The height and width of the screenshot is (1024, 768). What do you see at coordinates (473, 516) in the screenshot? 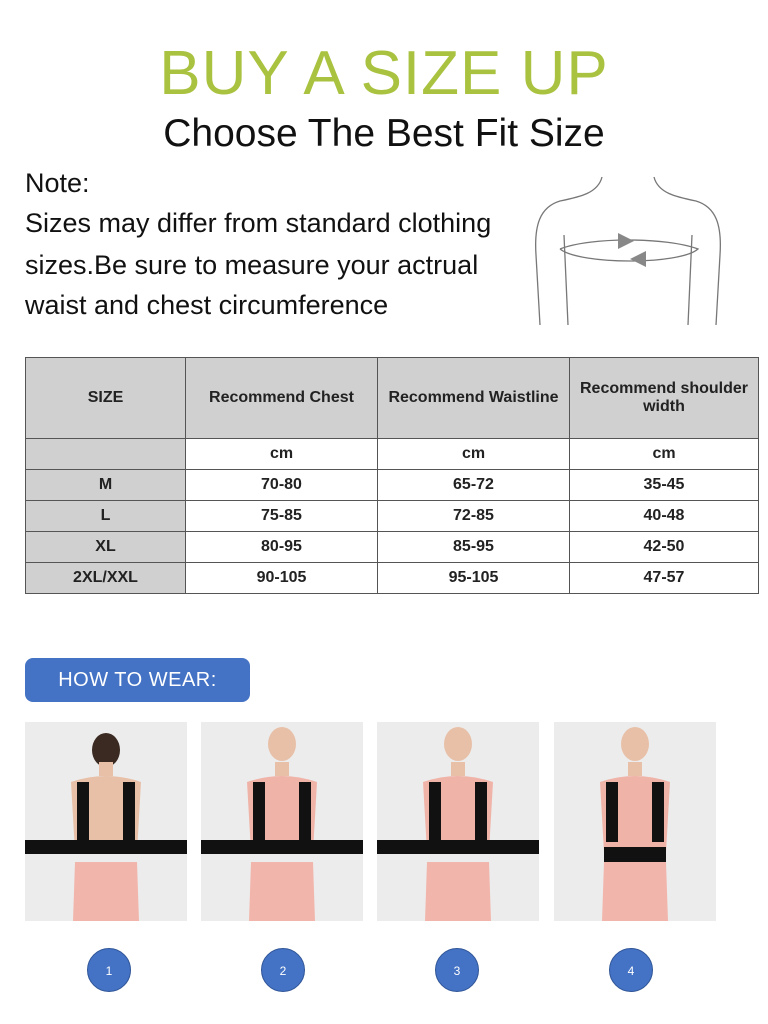
I see `waist-cell: 72-85` at bounding box center [473, 516].